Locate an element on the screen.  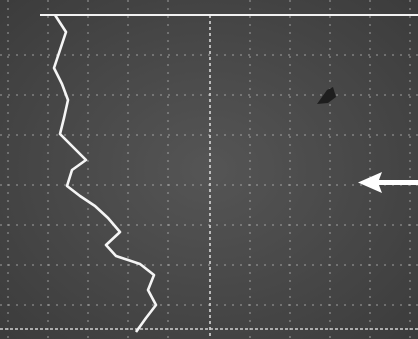
arrow is located at coordinates (388, 182).